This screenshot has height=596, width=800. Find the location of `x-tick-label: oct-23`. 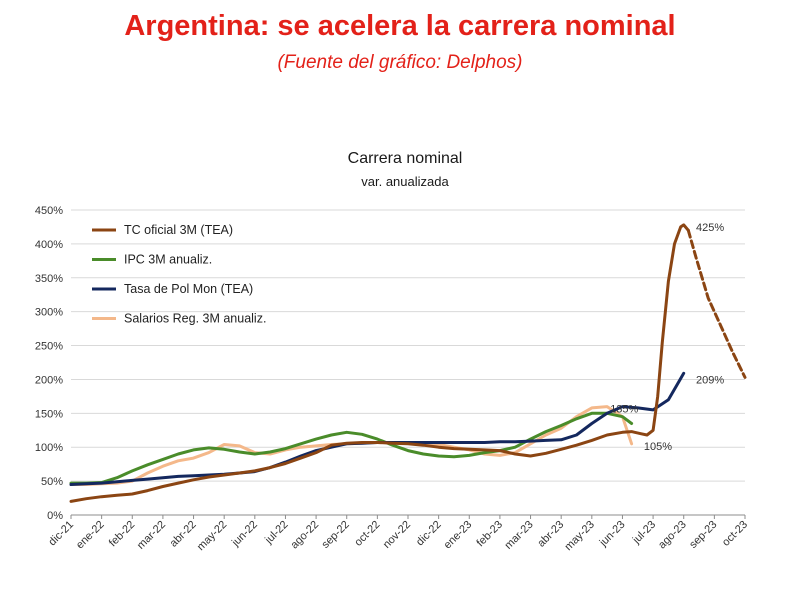

x-tick-label: oct-23 is located at coordinates (735, 534).